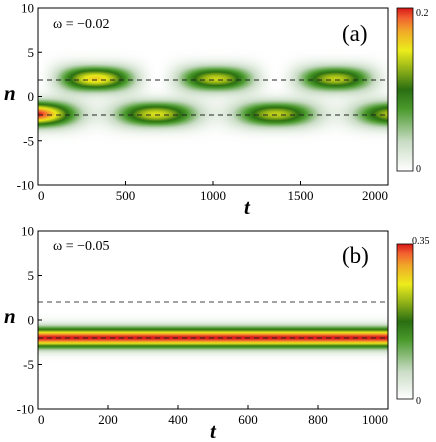 The image size is (436, 442). Describe the element at coordinates (81, 24) in the screenshot. I see `omega-label-a: ω = −0.02` at that location.